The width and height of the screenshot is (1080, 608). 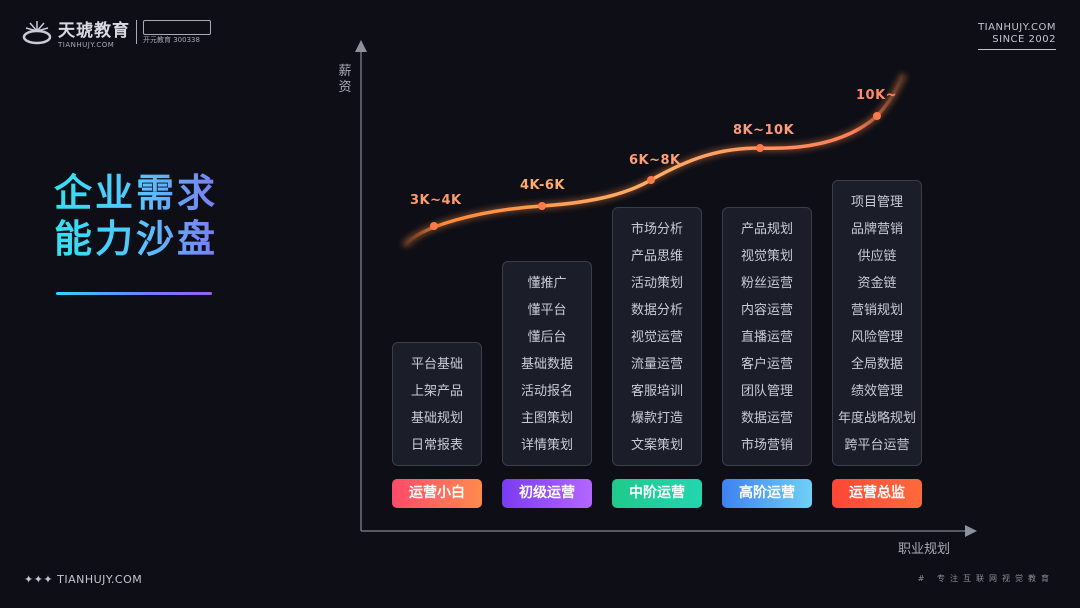 I want to click on skill-item: 风险管理, so click(x=876, y=337).